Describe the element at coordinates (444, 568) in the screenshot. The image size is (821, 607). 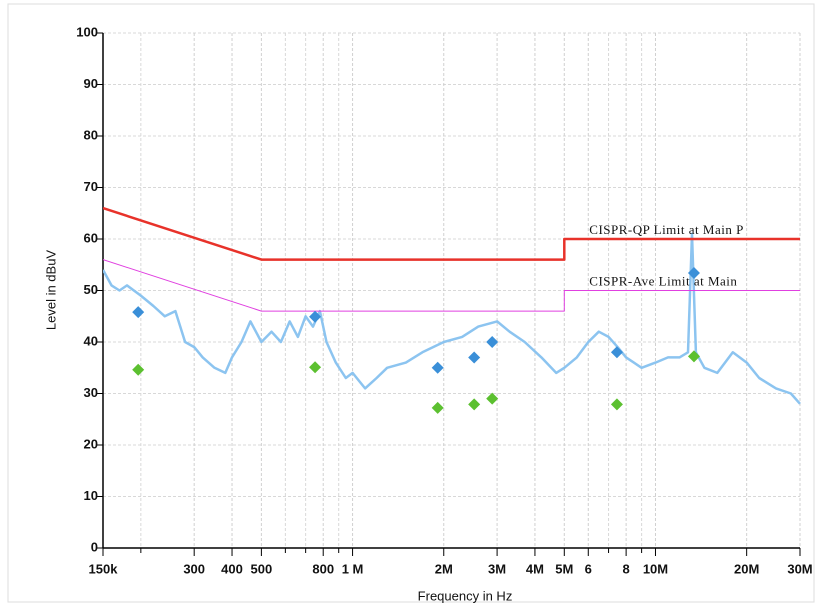
I see `x-tick-label: 2M` at that location.